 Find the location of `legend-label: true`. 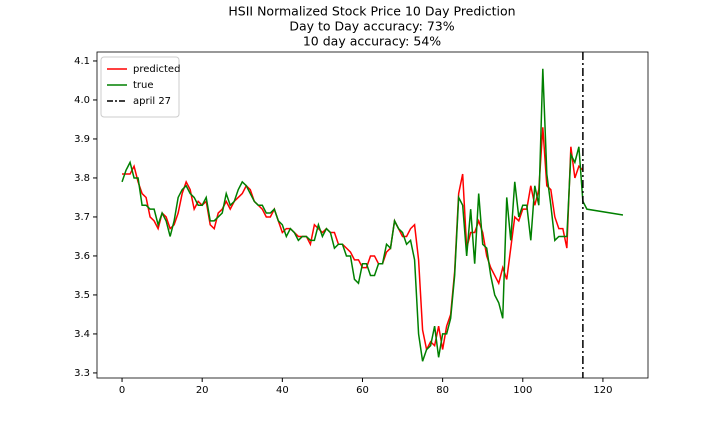

legend-label: true is located at coordinates (143, 85).